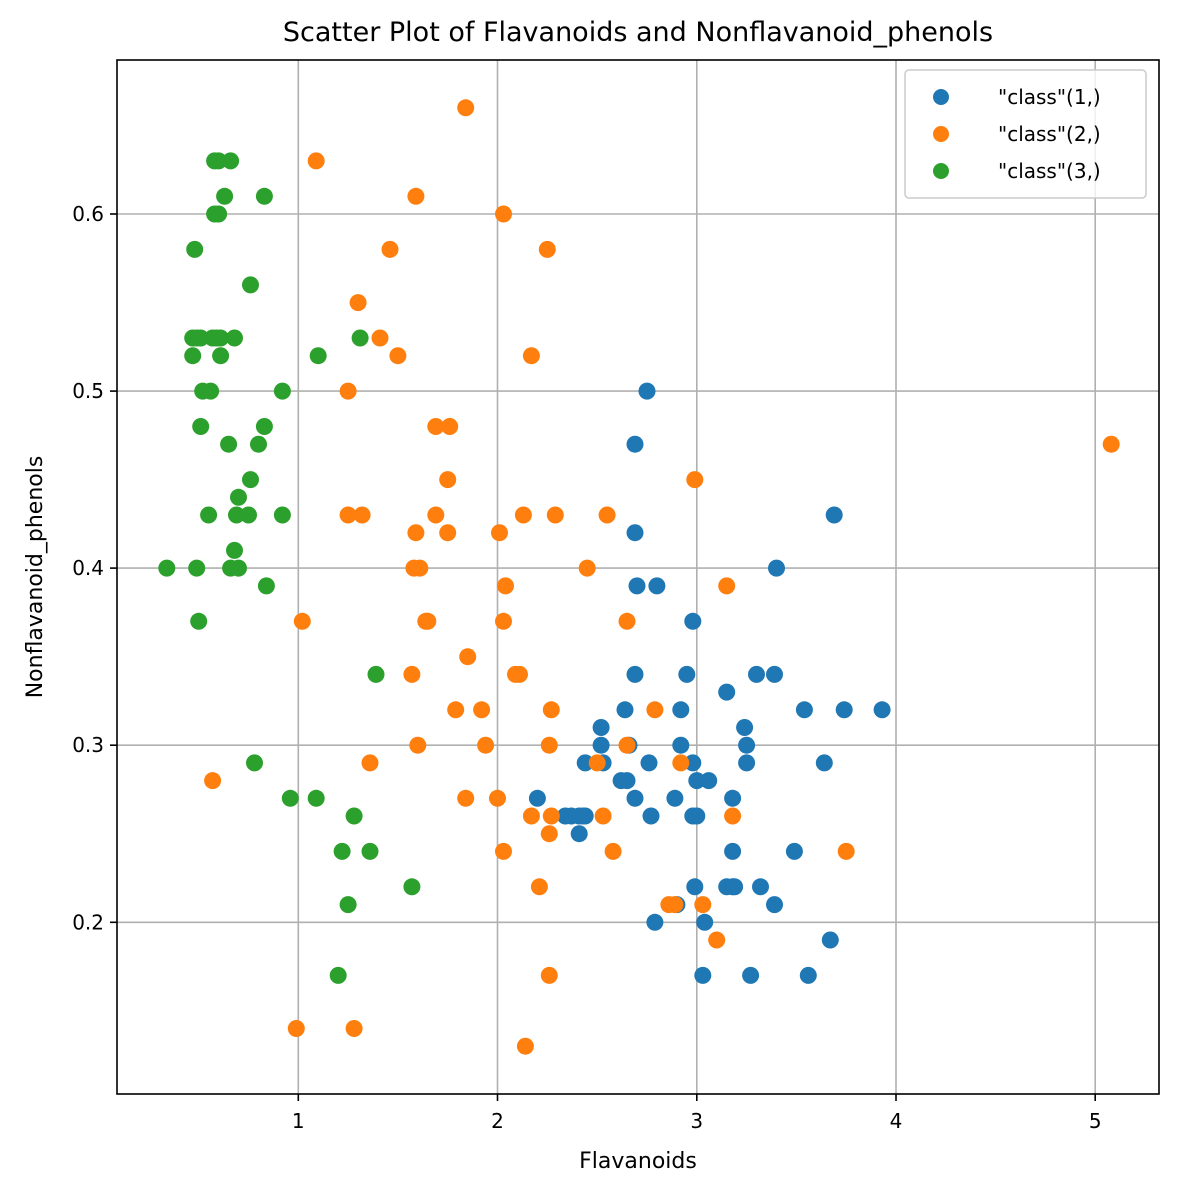 This screenshot has width=1177, height=1194. I want to click on legend-label-class-3: "class"(3,), so click(1049, 171).